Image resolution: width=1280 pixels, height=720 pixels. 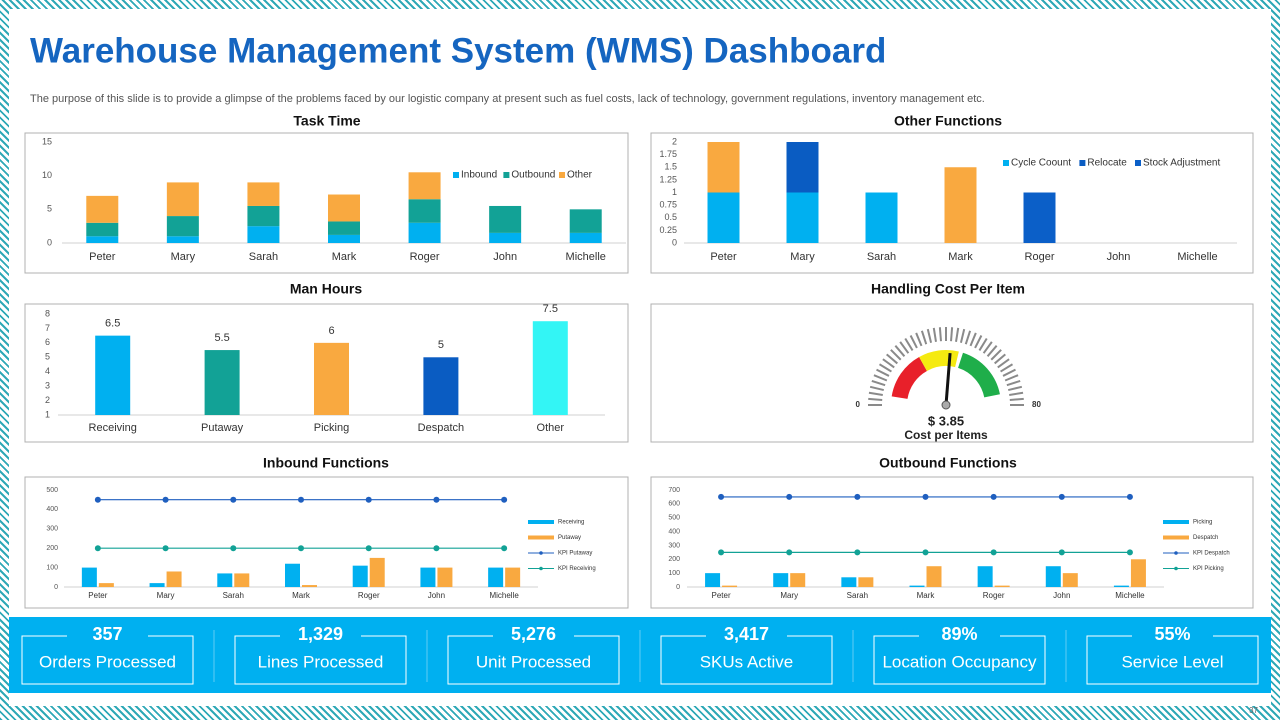 What do you see at coordinates (1181, 163) in the screenshot?
I see `legend-label: Stock Adjustment` at bounding box center [1181, 163].